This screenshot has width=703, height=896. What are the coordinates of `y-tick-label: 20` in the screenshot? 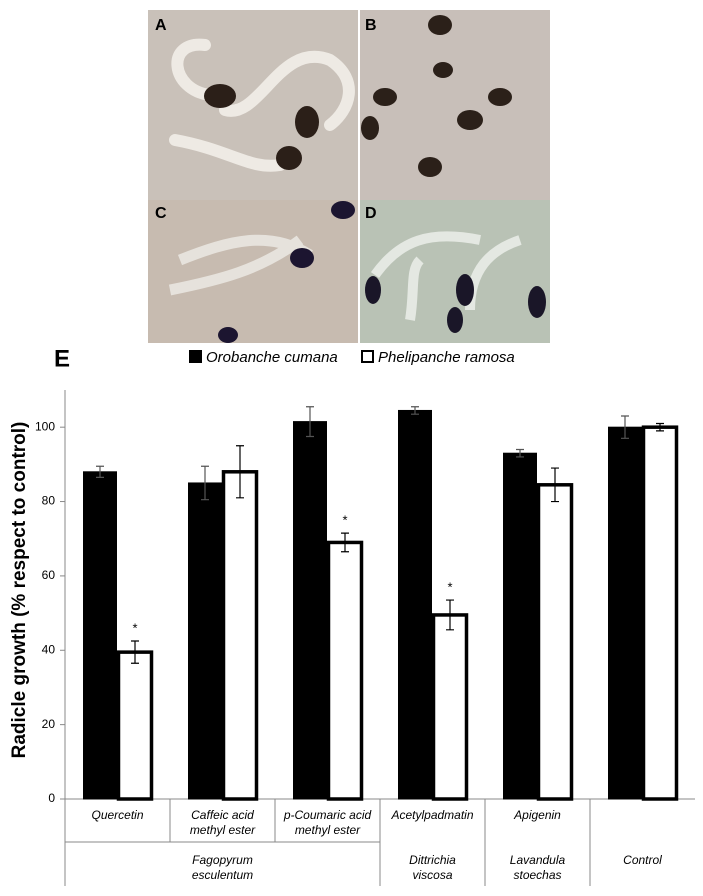 It's located at (49, 724).